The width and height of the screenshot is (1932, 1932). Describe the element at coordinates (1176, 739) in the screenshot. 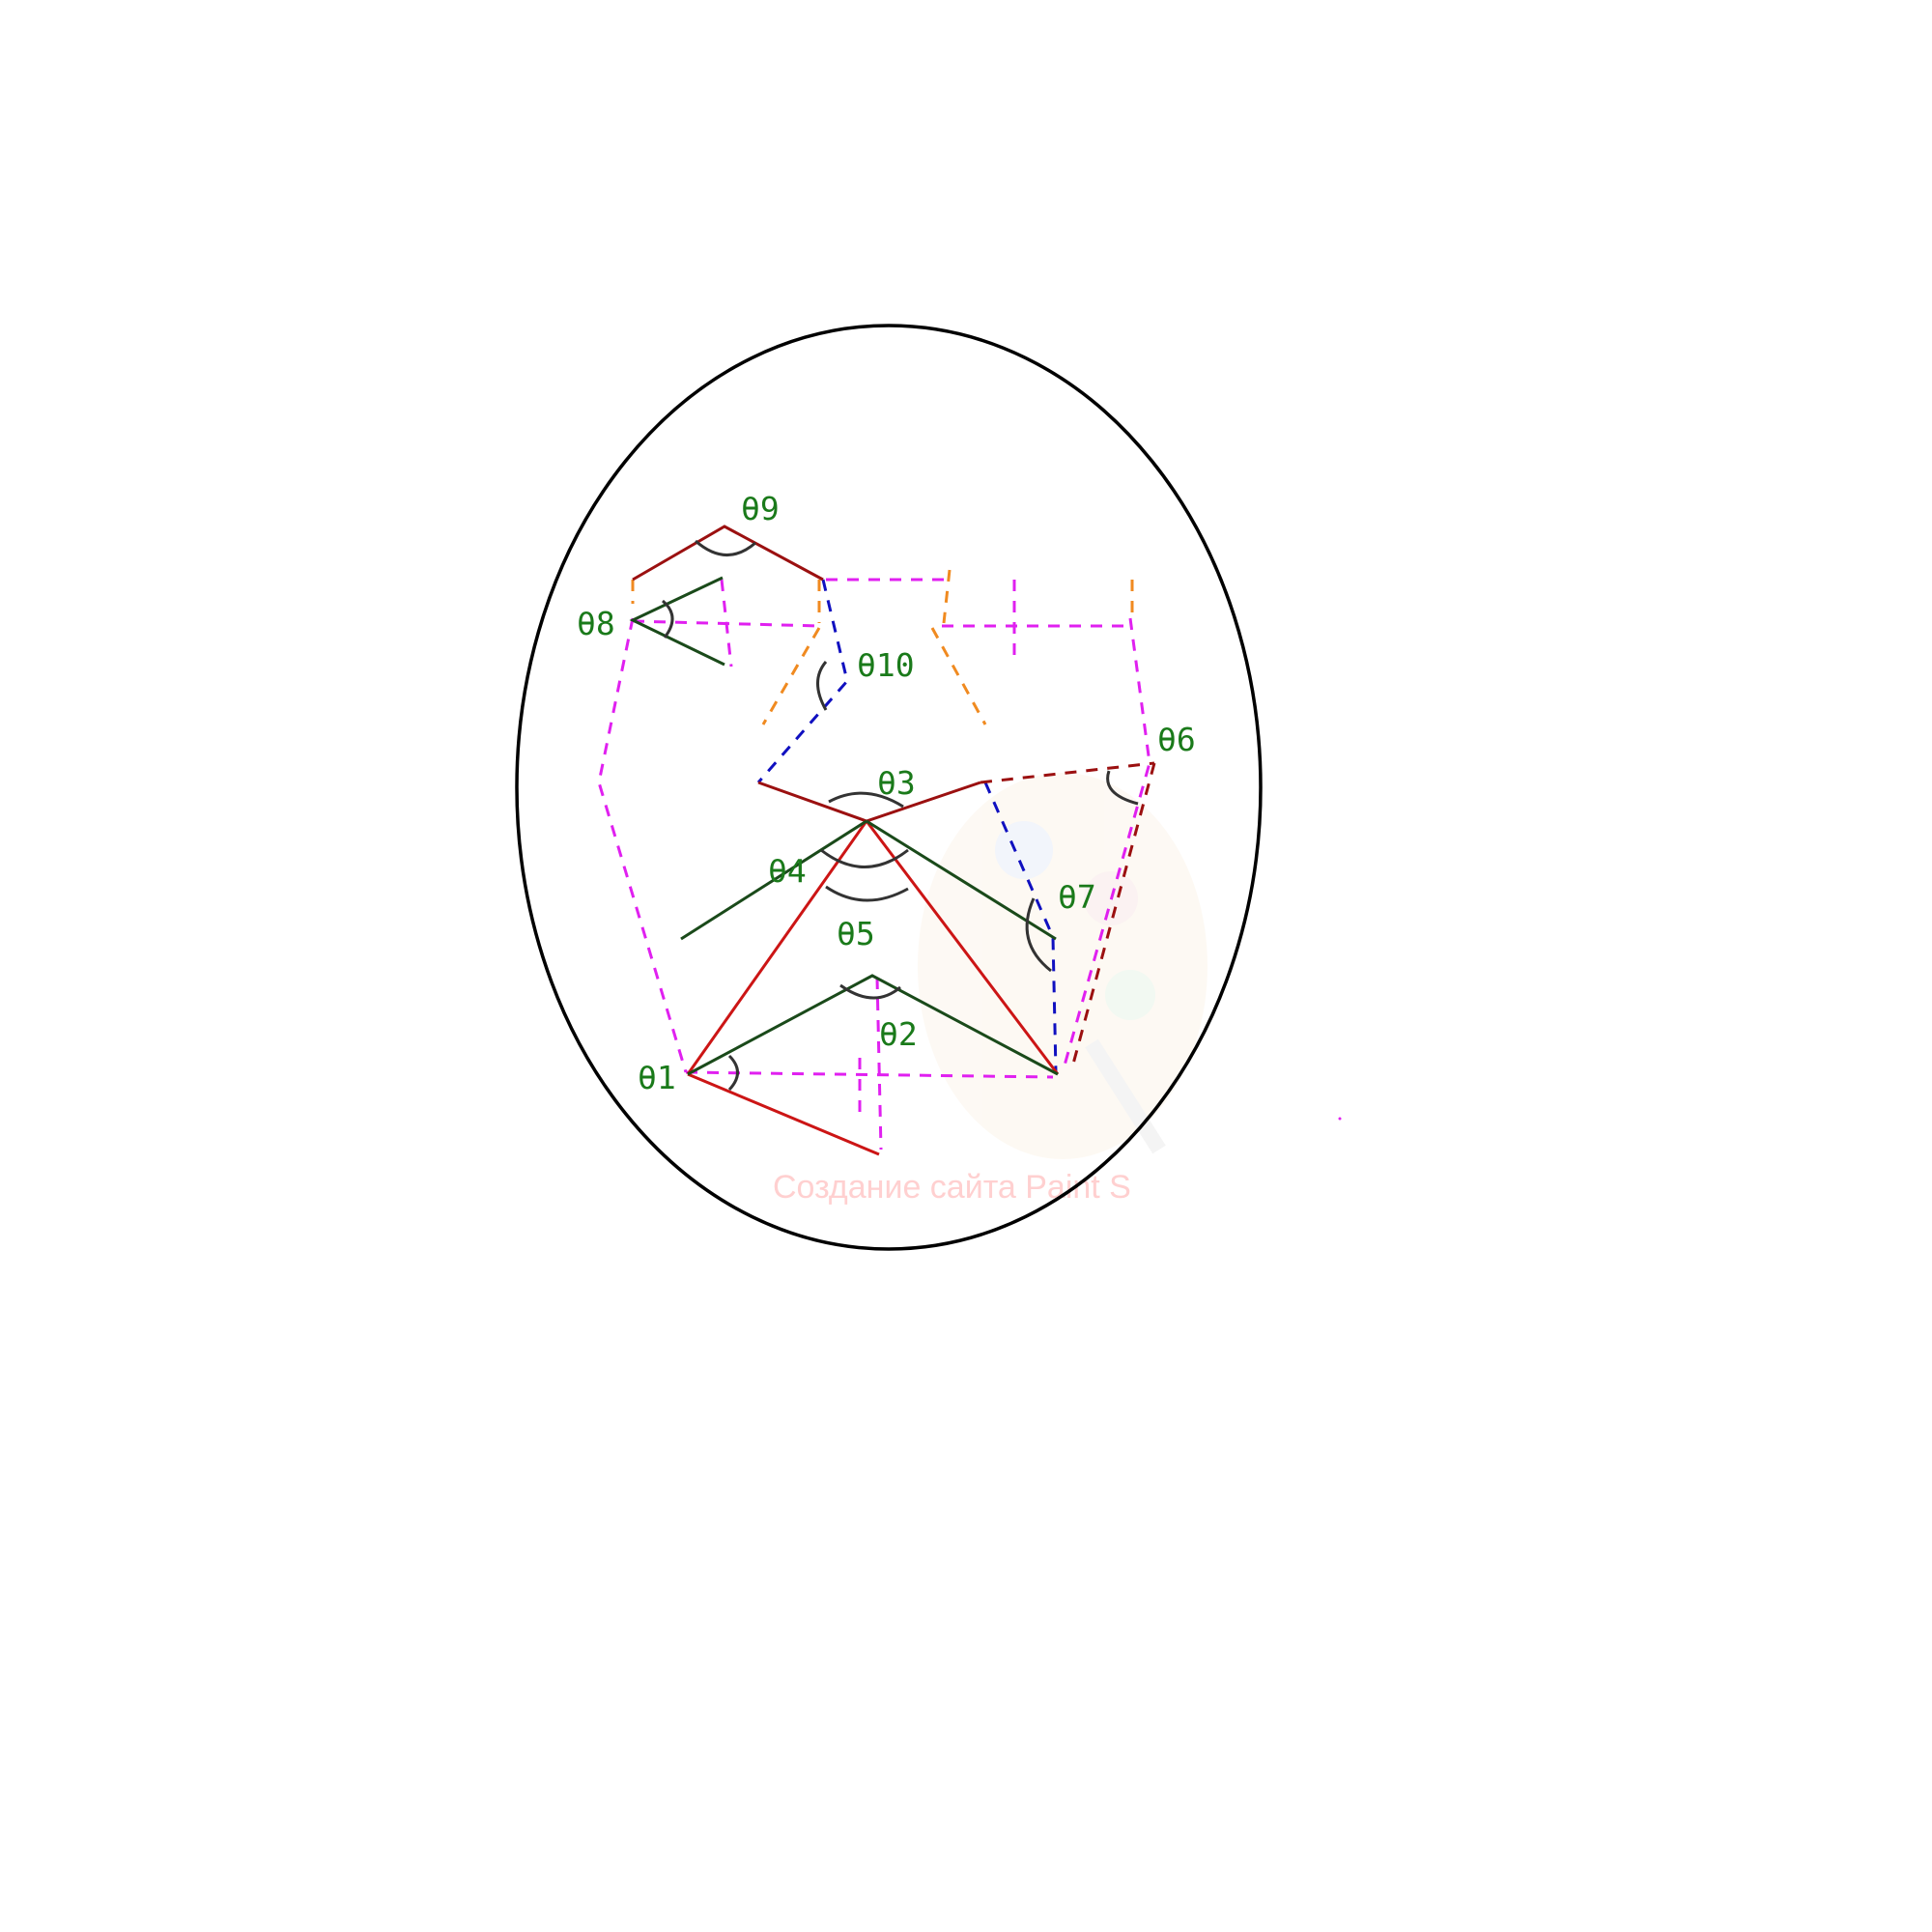

I see `theta6-label: θ6` at that location.